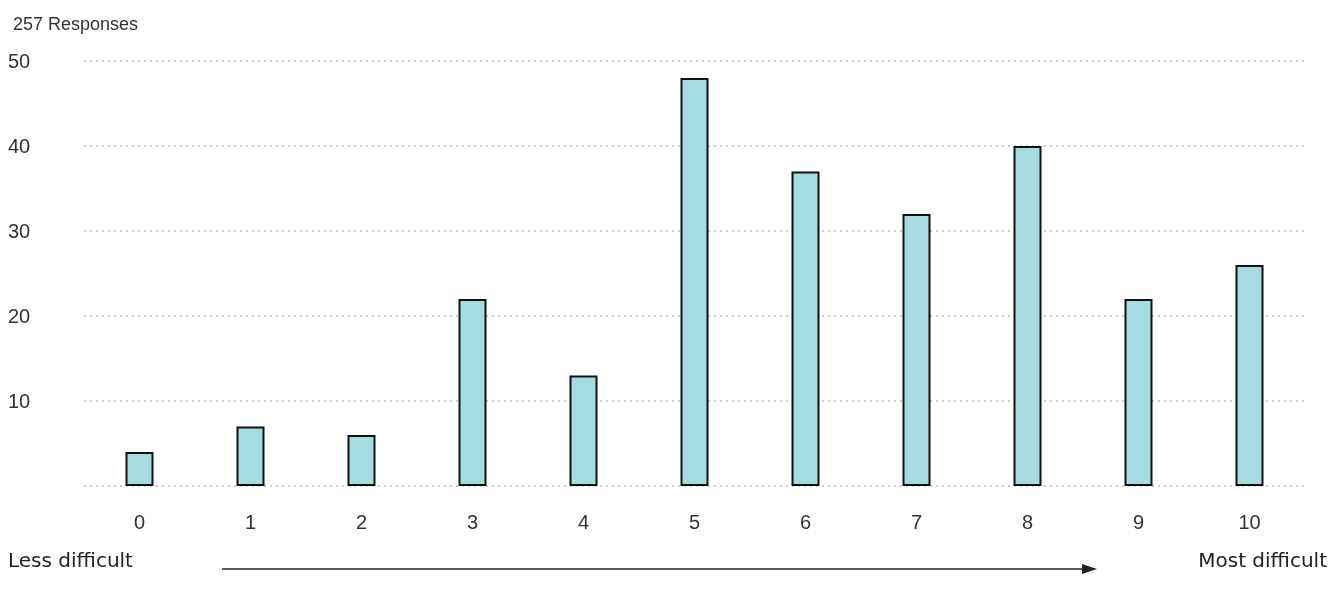 This screenshot has width=1335, height=605. I want to click on x-tick-label: 9, so click(1138, 522).